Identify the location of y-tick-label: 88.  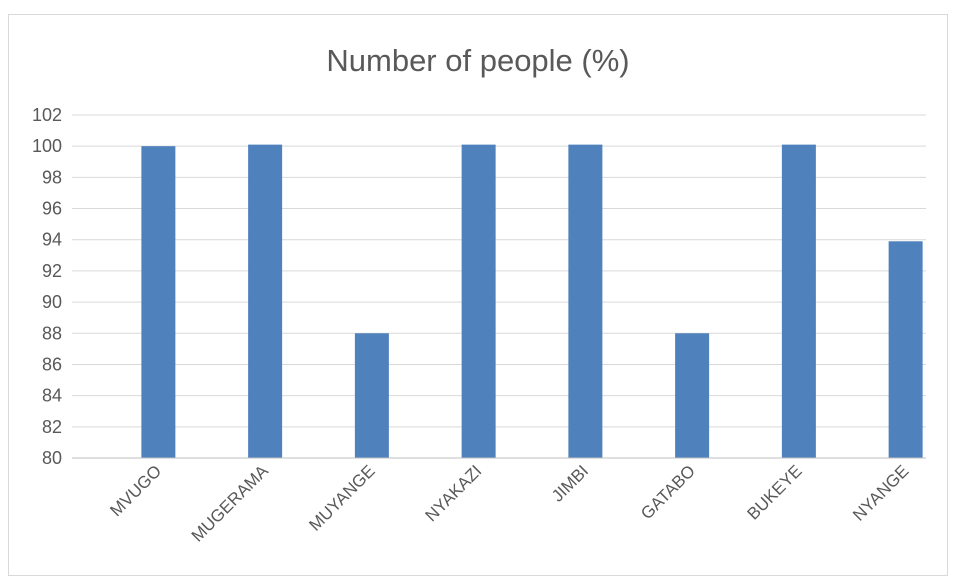
(52, 333).